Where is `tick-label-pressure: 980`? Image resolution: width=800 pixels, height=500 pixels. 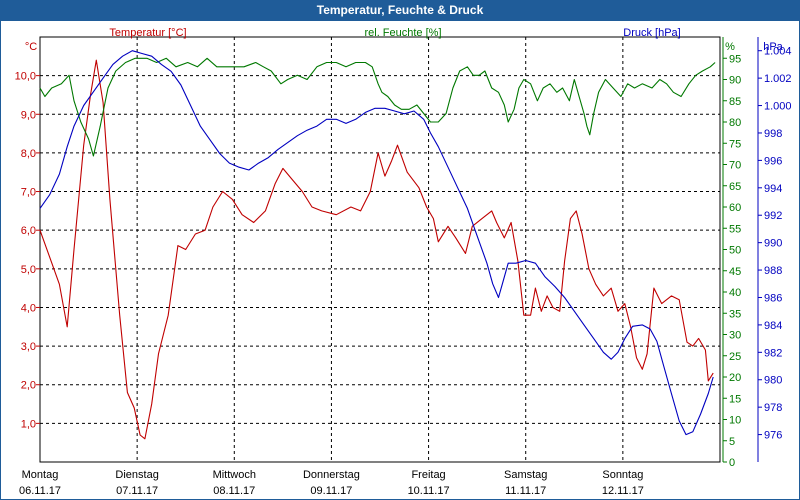 tick-label-pressure: 980 is located at coordinates (773, 381).